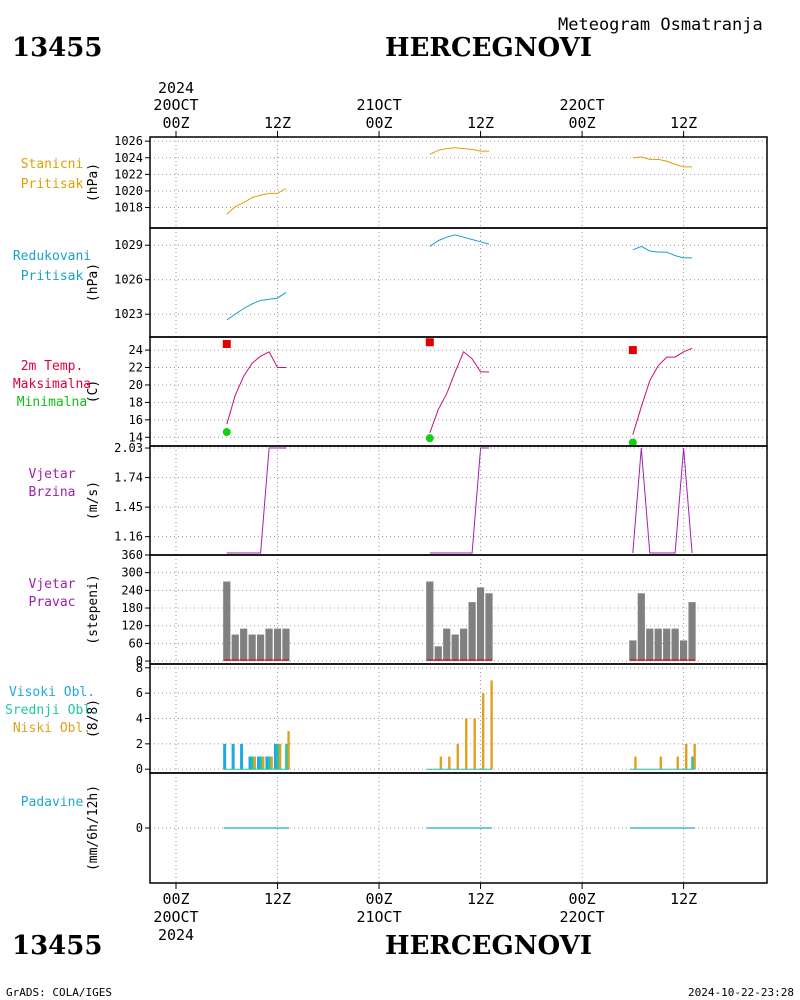 The width and height of the screenshot is (800, 1000). Describe the element at coordinates (378, 917) in the screenshot. I see `day-label-bottom: 21OCT` at that location.